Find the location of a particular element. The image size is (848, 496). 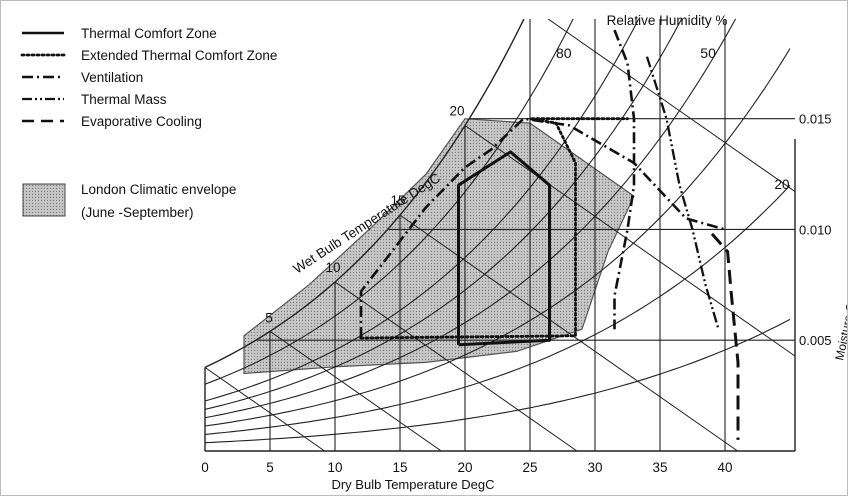

y-tick-label-0.015: 0.015 is located at coordinates (815, 119).